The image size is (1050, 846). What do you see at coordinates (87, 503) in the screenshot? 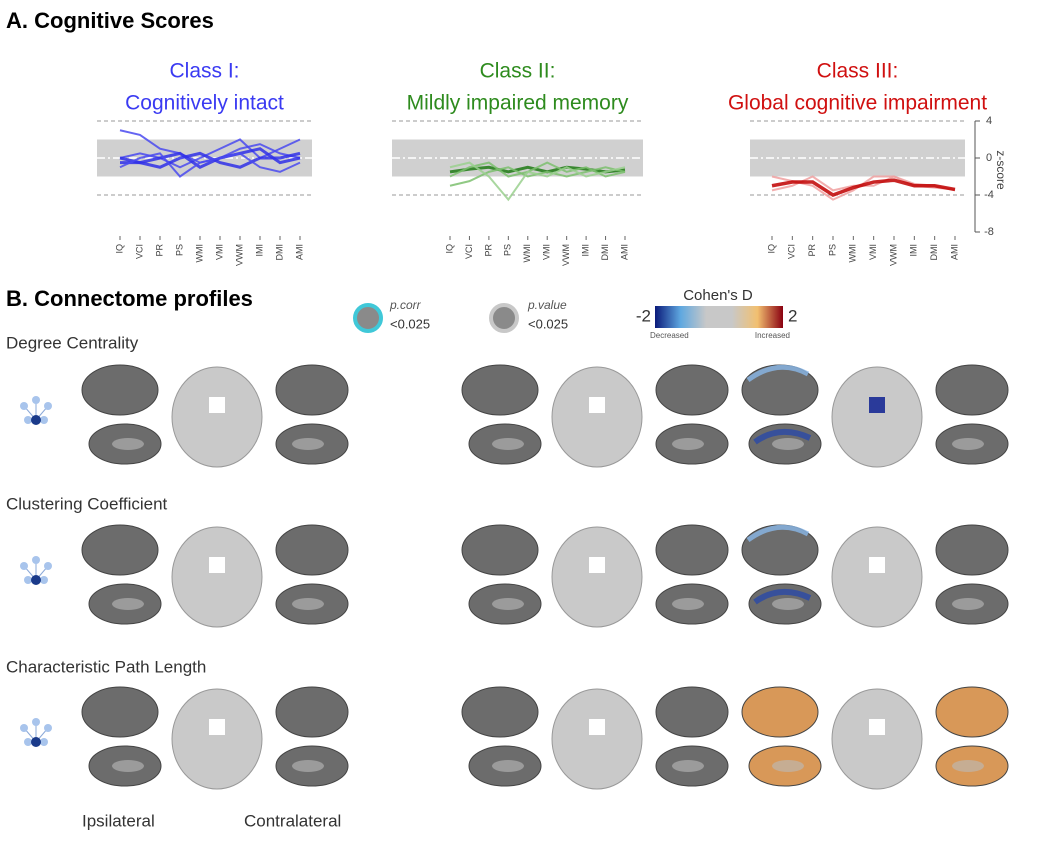
I see `row-label: Clustering Coefficient` at bounding box center [87, 503].